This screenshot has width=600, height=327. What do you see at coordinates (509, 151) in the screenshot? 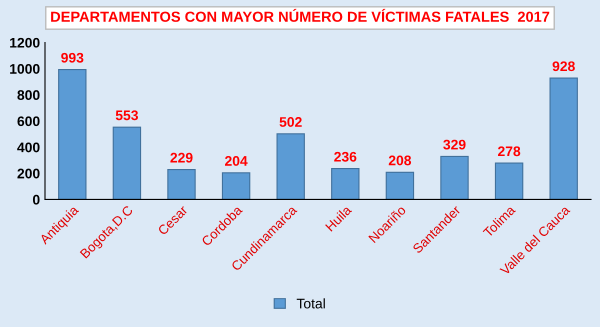
I see `data-label: 278` at bounding box center [509, 151].